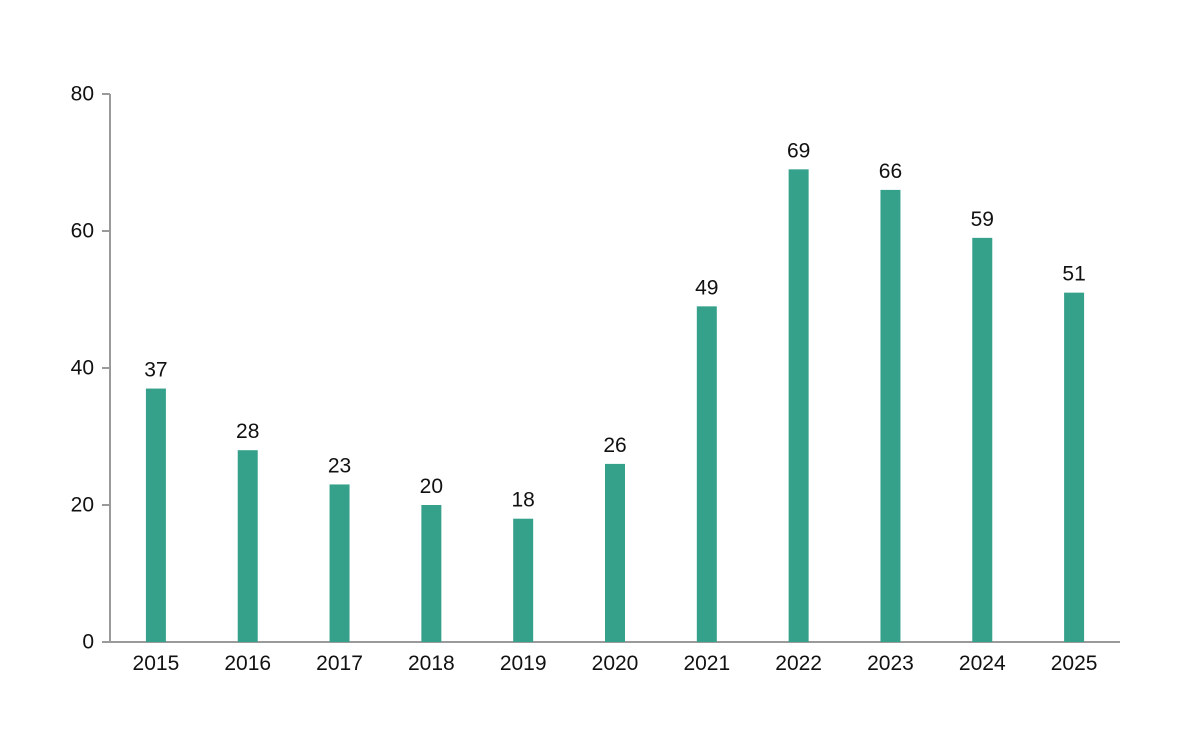 The width and height of the screenshot is (1200, 749). I want to click on y-tick-label: 40, so click(82, 368).